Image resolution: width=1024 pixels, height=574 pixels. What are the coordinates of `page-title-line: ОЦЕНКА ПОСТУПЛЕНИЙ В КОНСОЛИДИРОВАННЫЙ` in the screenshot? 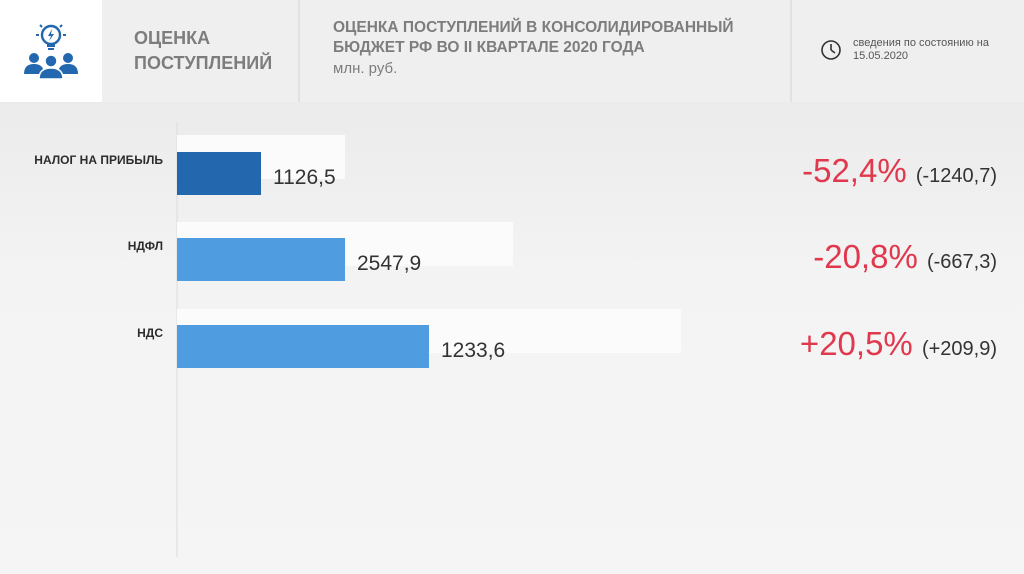 It's located at (533, 27).